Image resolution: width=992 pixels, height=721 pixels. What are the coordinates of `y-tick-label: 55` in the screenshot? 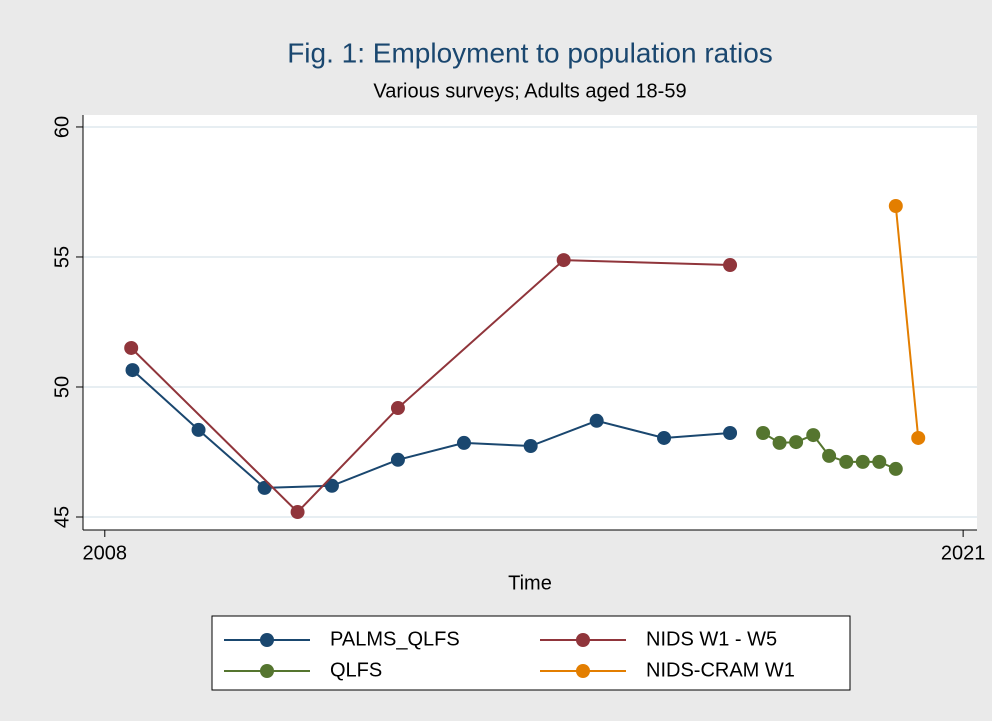 It's located at (62, 257).